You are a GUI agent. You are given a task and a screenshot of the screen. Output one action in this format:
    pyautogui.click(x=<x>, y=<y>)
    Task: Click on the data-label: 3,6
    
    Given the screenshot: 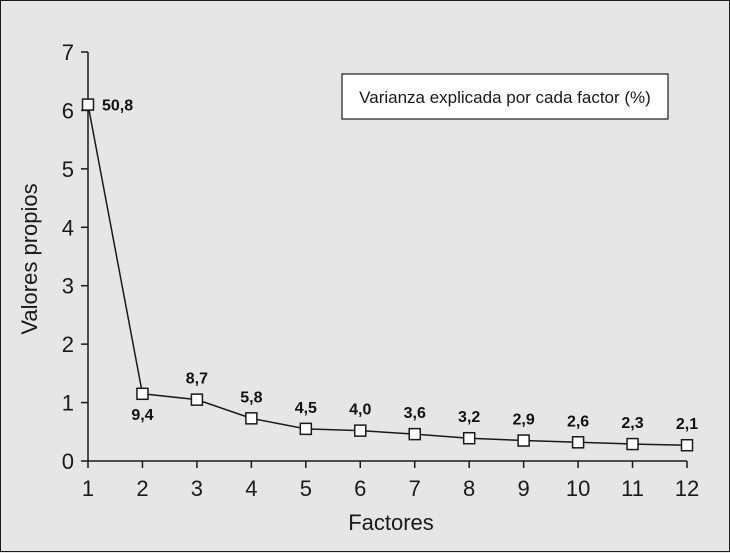 What is the action you would take?
    pyautogui.click(x=415, y=413)
    